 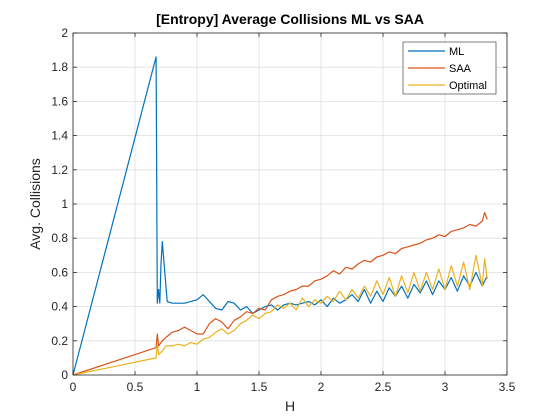 What do you see at coordinates (64, 204) in the screenshot?
I see `y-tick-label: 1` at bounding box center [64, 204].